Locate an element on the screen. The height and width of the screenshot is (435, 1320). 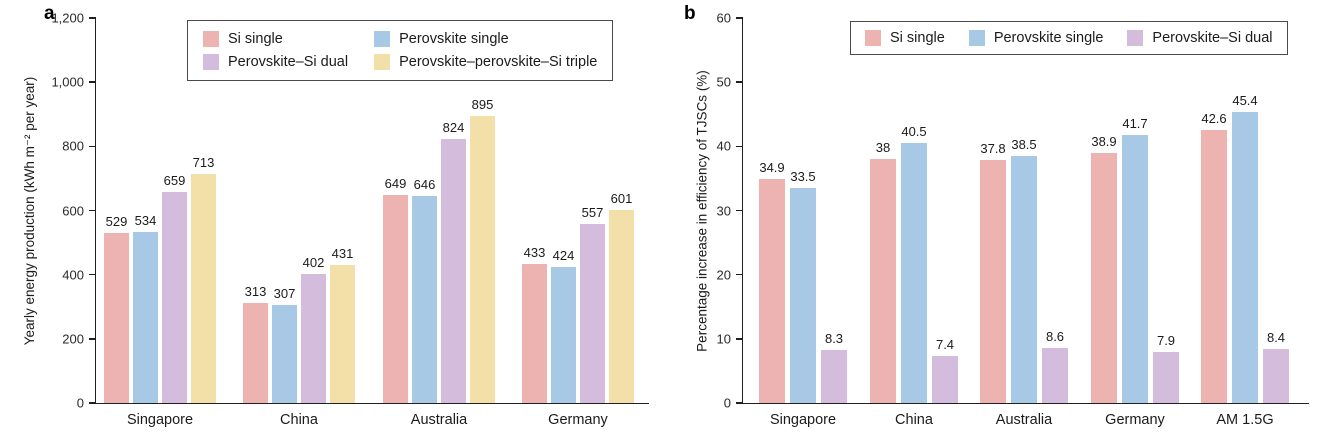
bar-value-label: 8.6 is located at coordinates (1055, 336).